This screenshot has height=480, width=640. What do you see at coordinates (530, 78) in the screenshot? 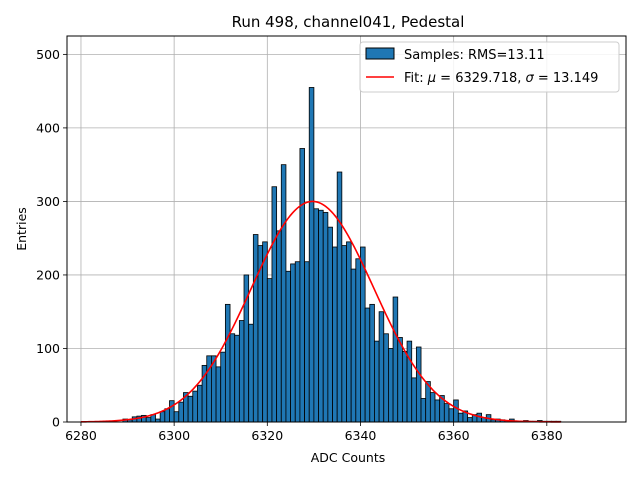
I see `legend-sigma-symbol: σ` at bounding box center [530, 78].